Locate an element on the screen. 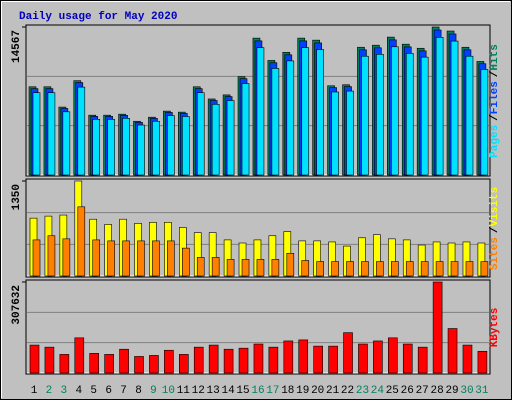 The height and width of the screenshot is (400, 512). x-tick-label: 10 is located at coordinates (168, 391).